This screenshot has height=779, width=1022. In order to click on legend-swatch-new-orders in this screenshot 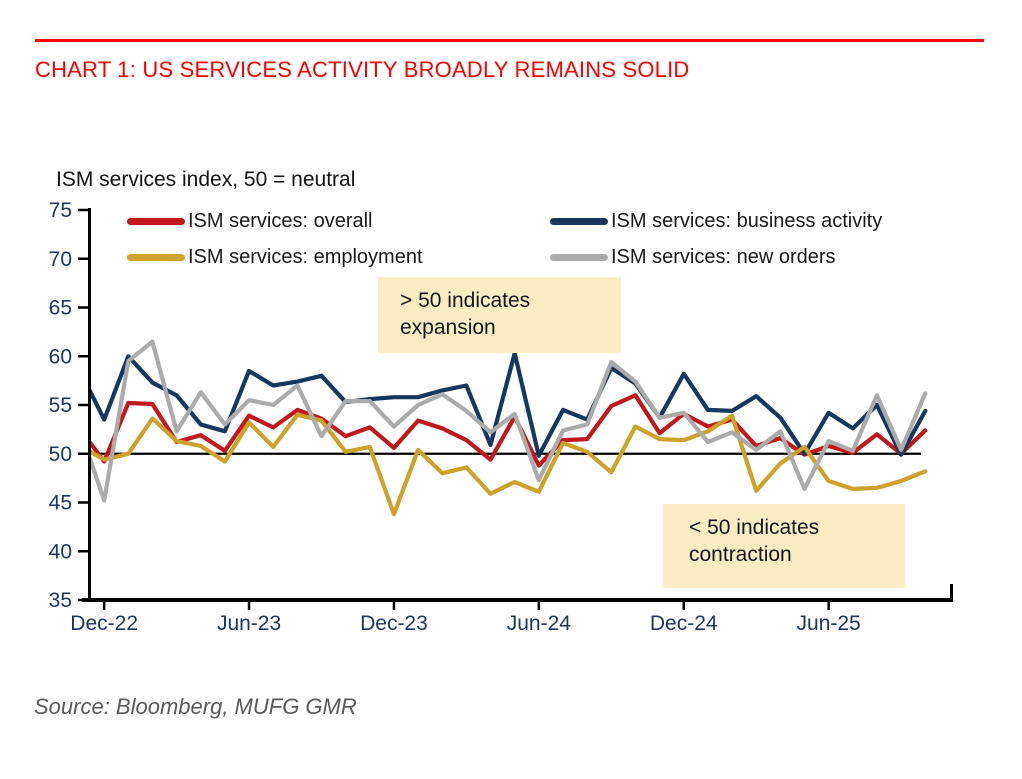, I will do `click(579, 257)`.